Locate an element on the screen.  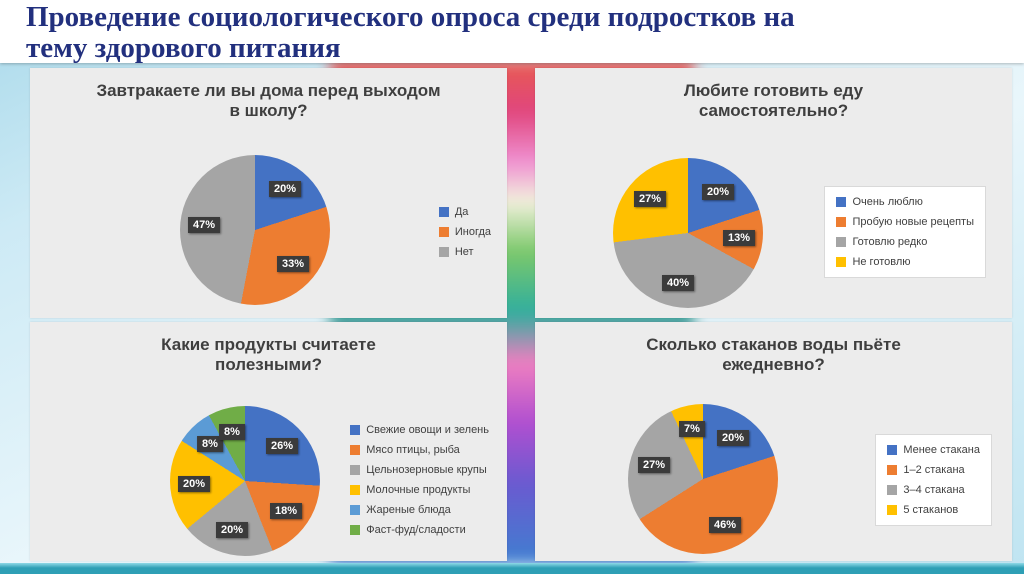
legend-item: Менее стакана is located at coordinates (933, 450).